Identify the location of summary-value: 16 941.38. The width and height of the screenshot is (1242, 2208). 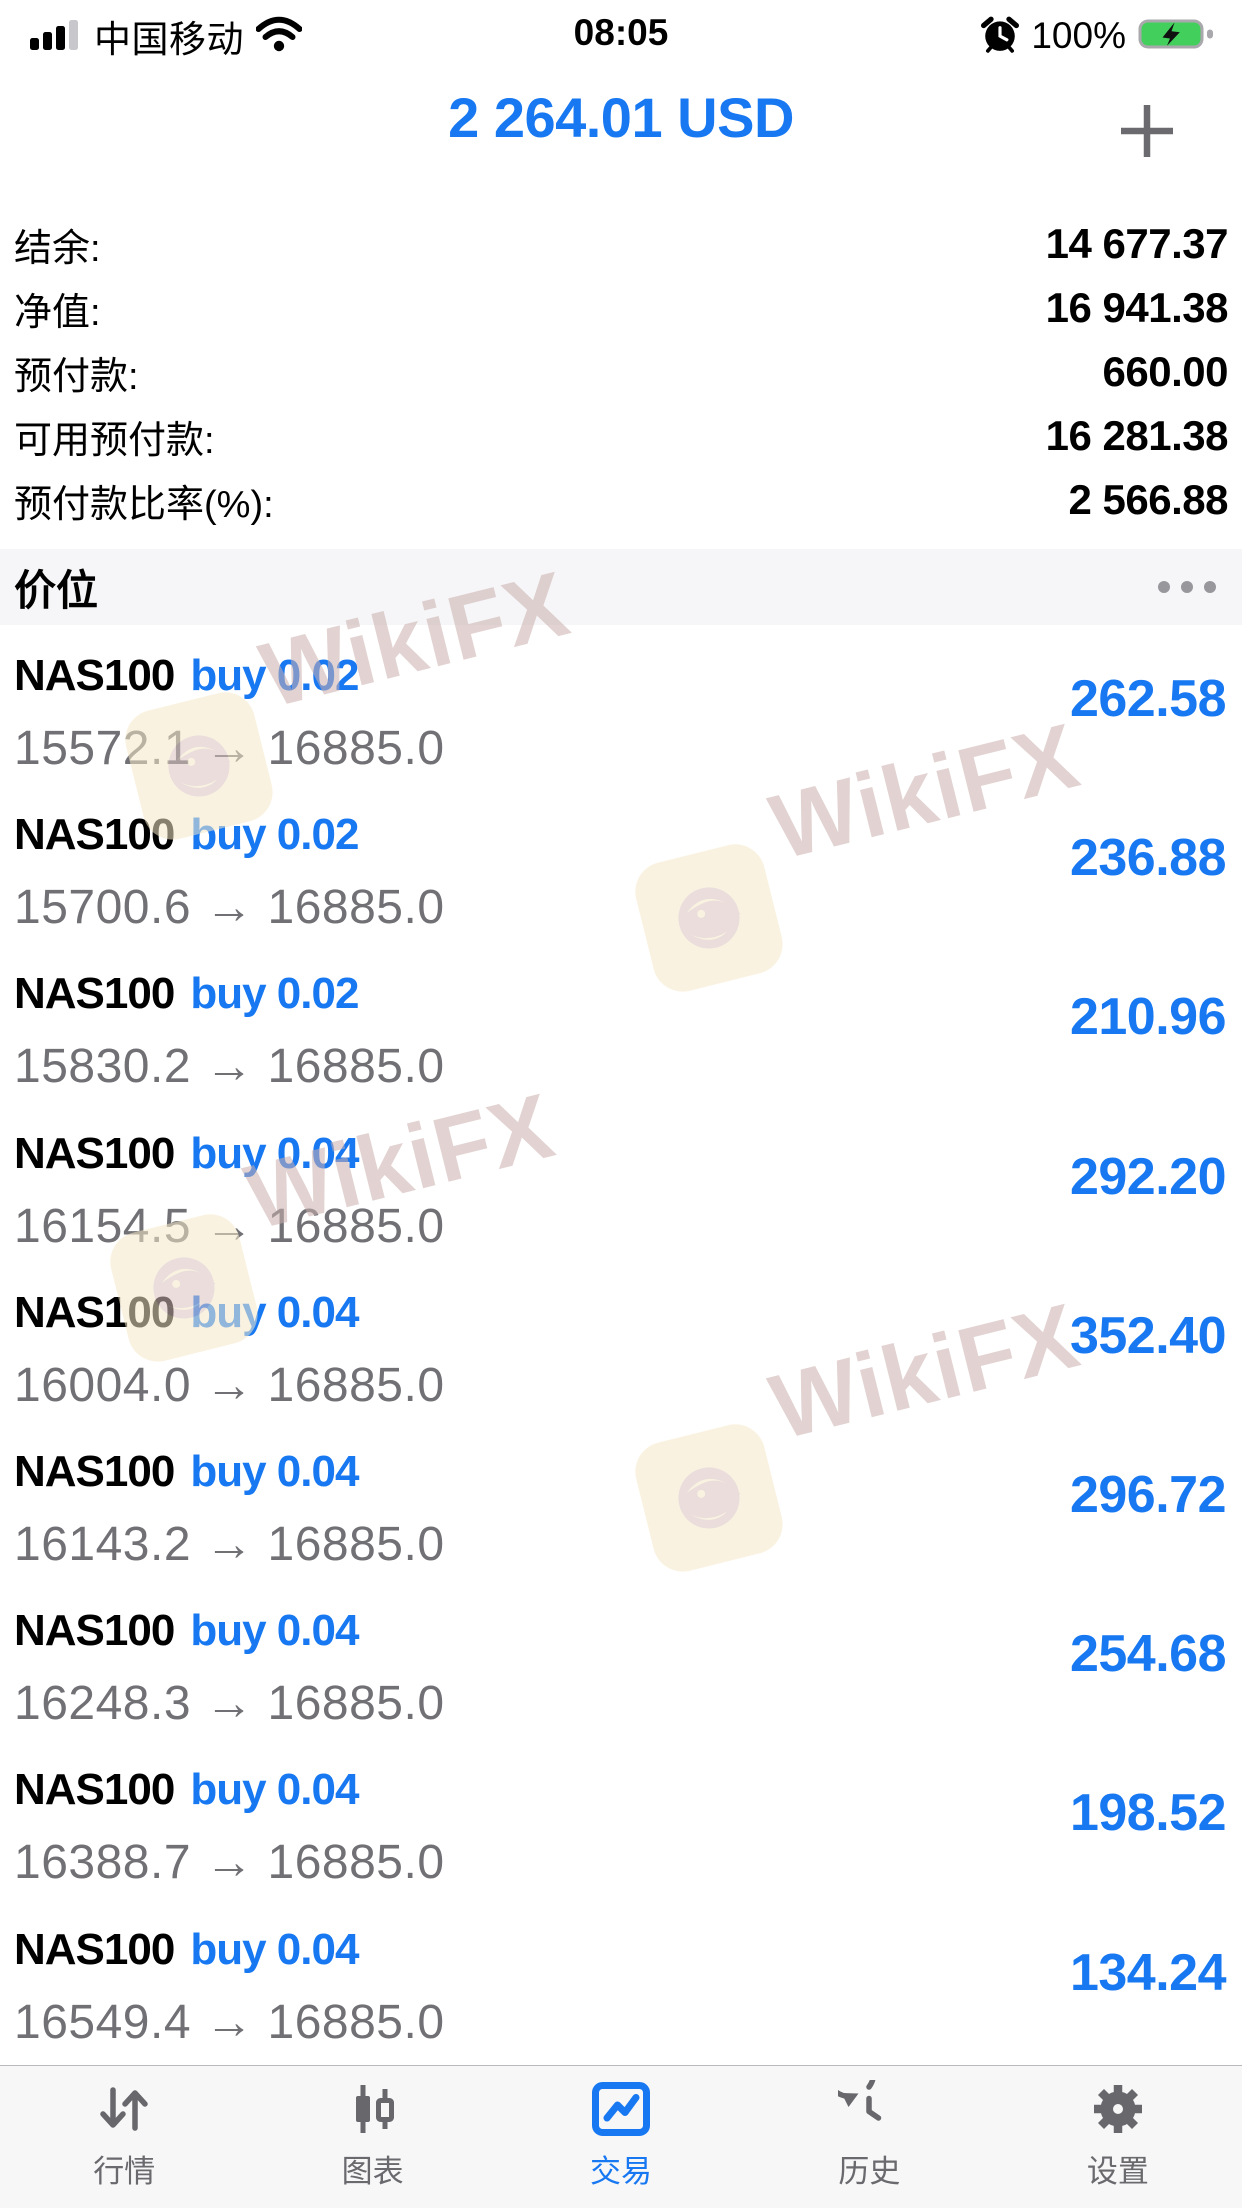
(1137, 307).